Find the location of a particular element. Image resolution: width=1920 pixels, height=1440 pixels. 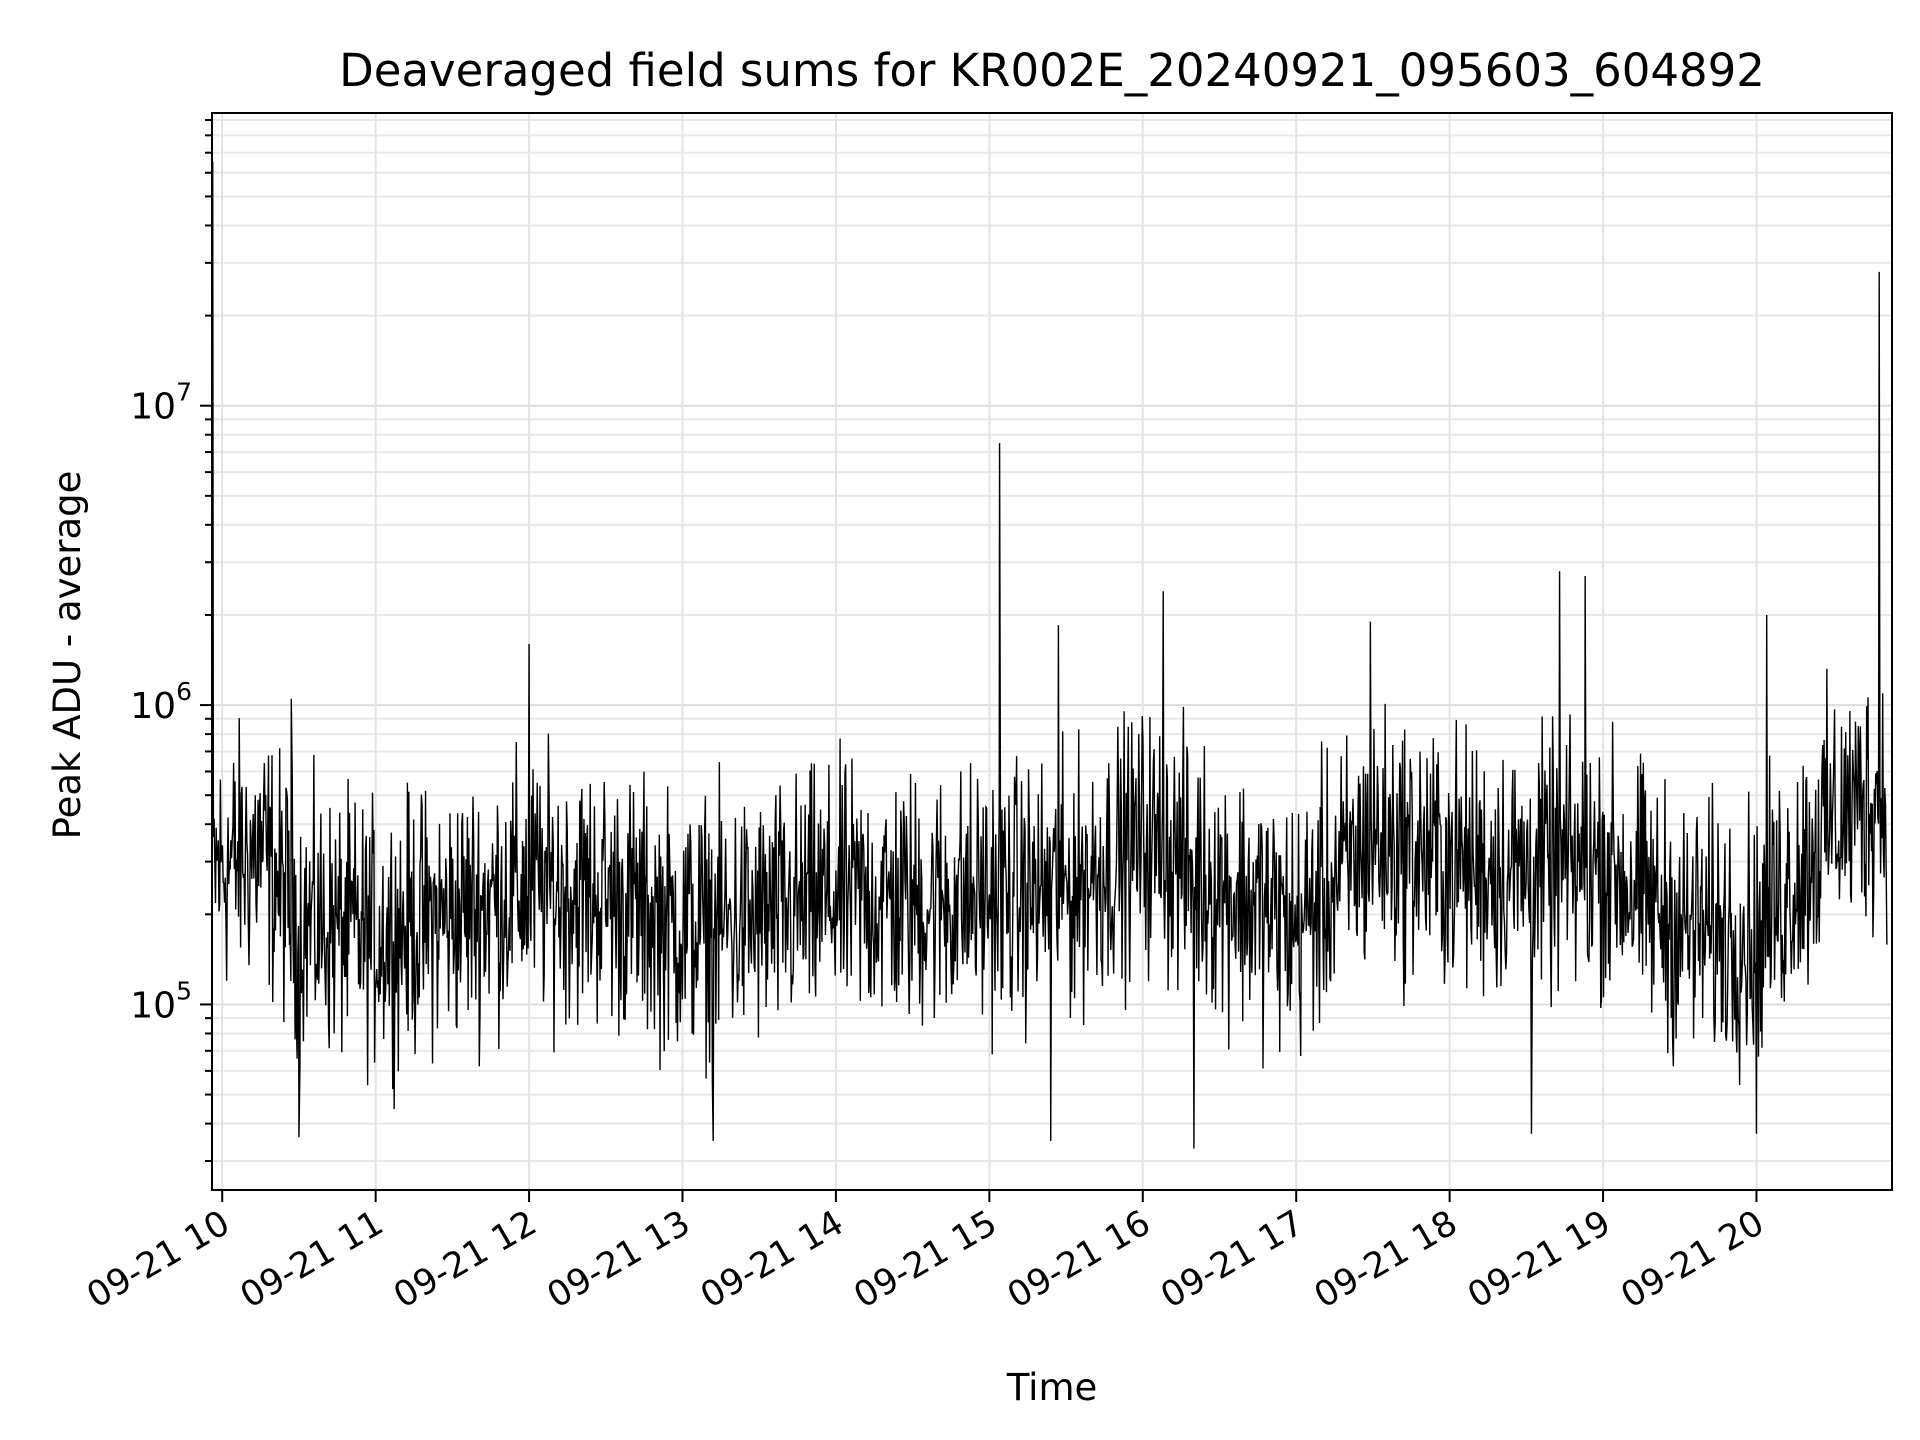

x-tick-label: 09-21 10 is located at coordinates (158, 1259).